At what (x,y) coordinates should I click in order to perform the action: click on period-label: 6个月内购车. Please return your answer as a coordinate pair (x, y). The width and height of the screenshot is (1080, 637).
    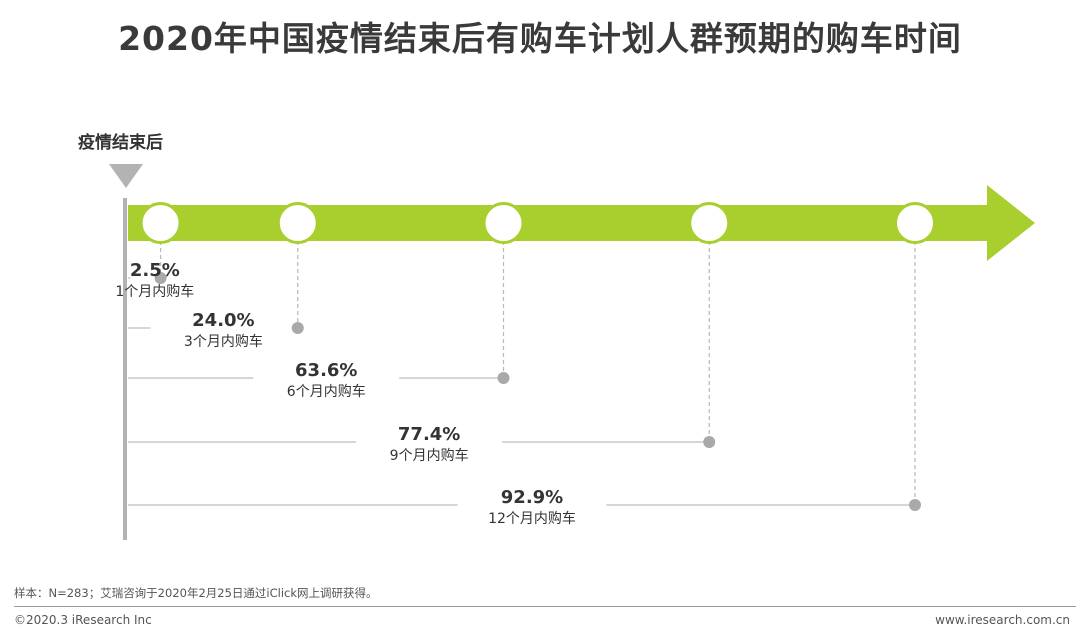
    Looking at the image, I should click on (326, 391).